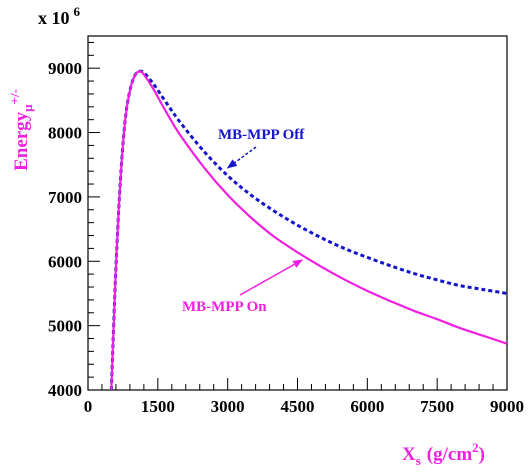 The image size is (531, 473). I want to click on x-tick-label: 7500, so click(437, 406).